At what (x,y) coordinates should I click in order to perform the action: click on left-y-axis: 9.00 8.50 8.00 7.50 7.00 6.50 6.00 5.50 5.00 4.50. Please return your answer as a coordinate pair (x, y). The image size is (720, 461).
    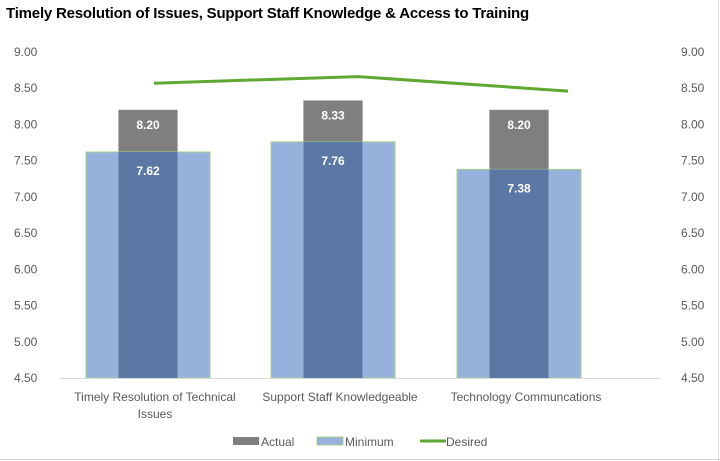
    Looking at the image, I should click on (26, 215).